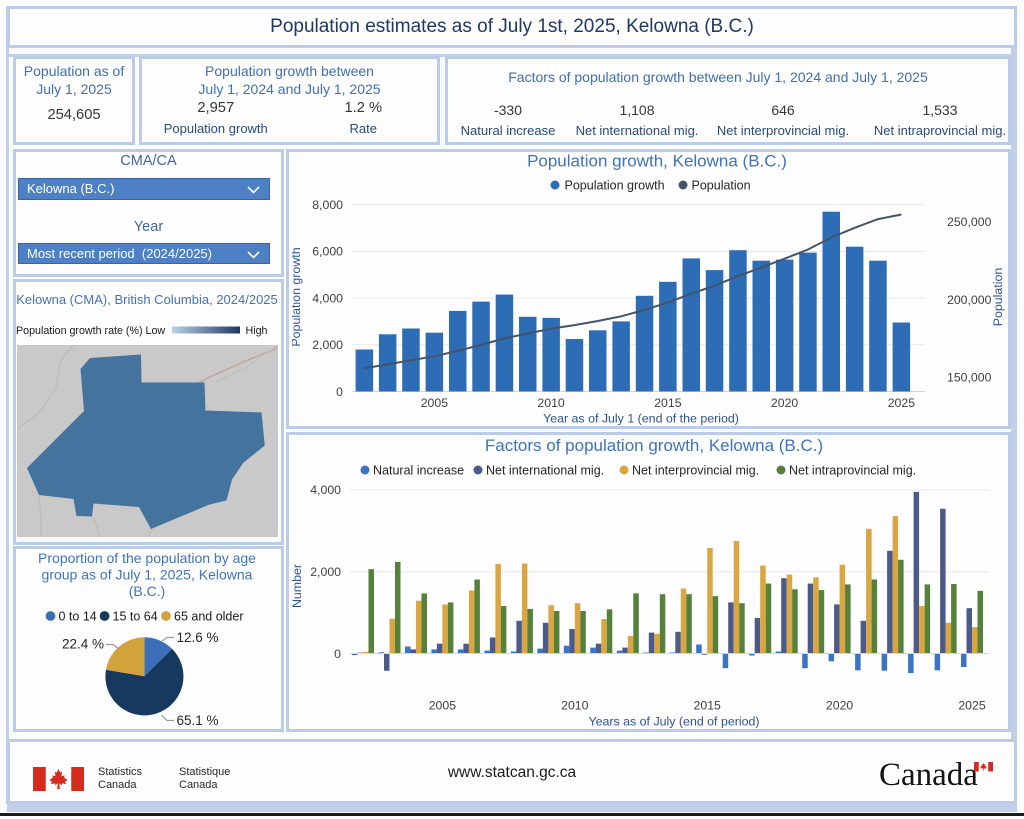  Describe the element at coordinates (327, 252) in the screenshot. I see `svg-text: 6,000` at that location.